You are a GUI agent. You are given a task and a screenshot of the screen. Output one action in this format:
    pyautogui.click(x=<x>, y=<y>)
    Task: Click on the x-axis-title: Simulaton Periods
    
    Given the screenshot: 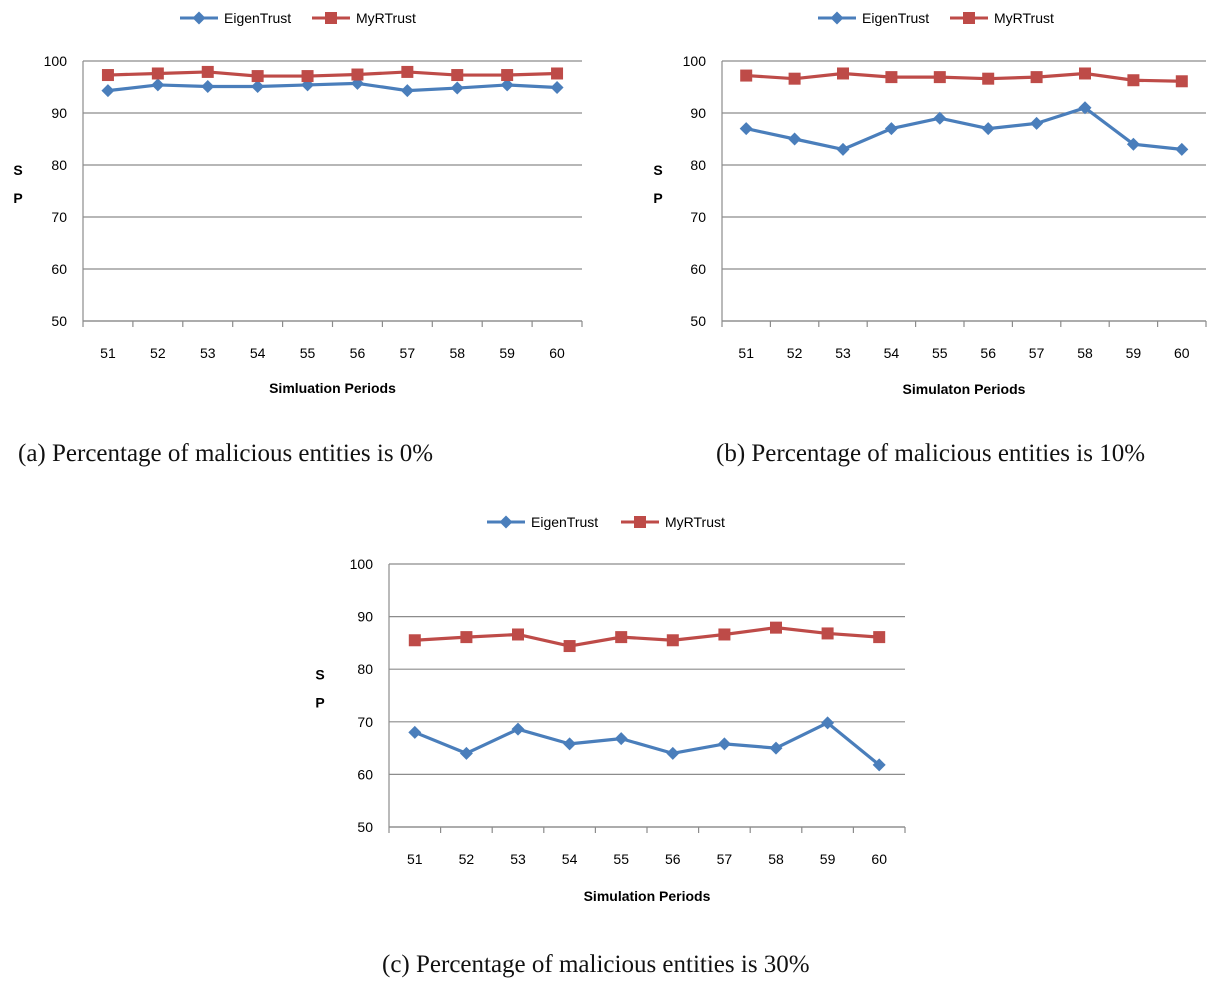 What is the action you would take?
    pyautogui.click(x=964, y=389)
    